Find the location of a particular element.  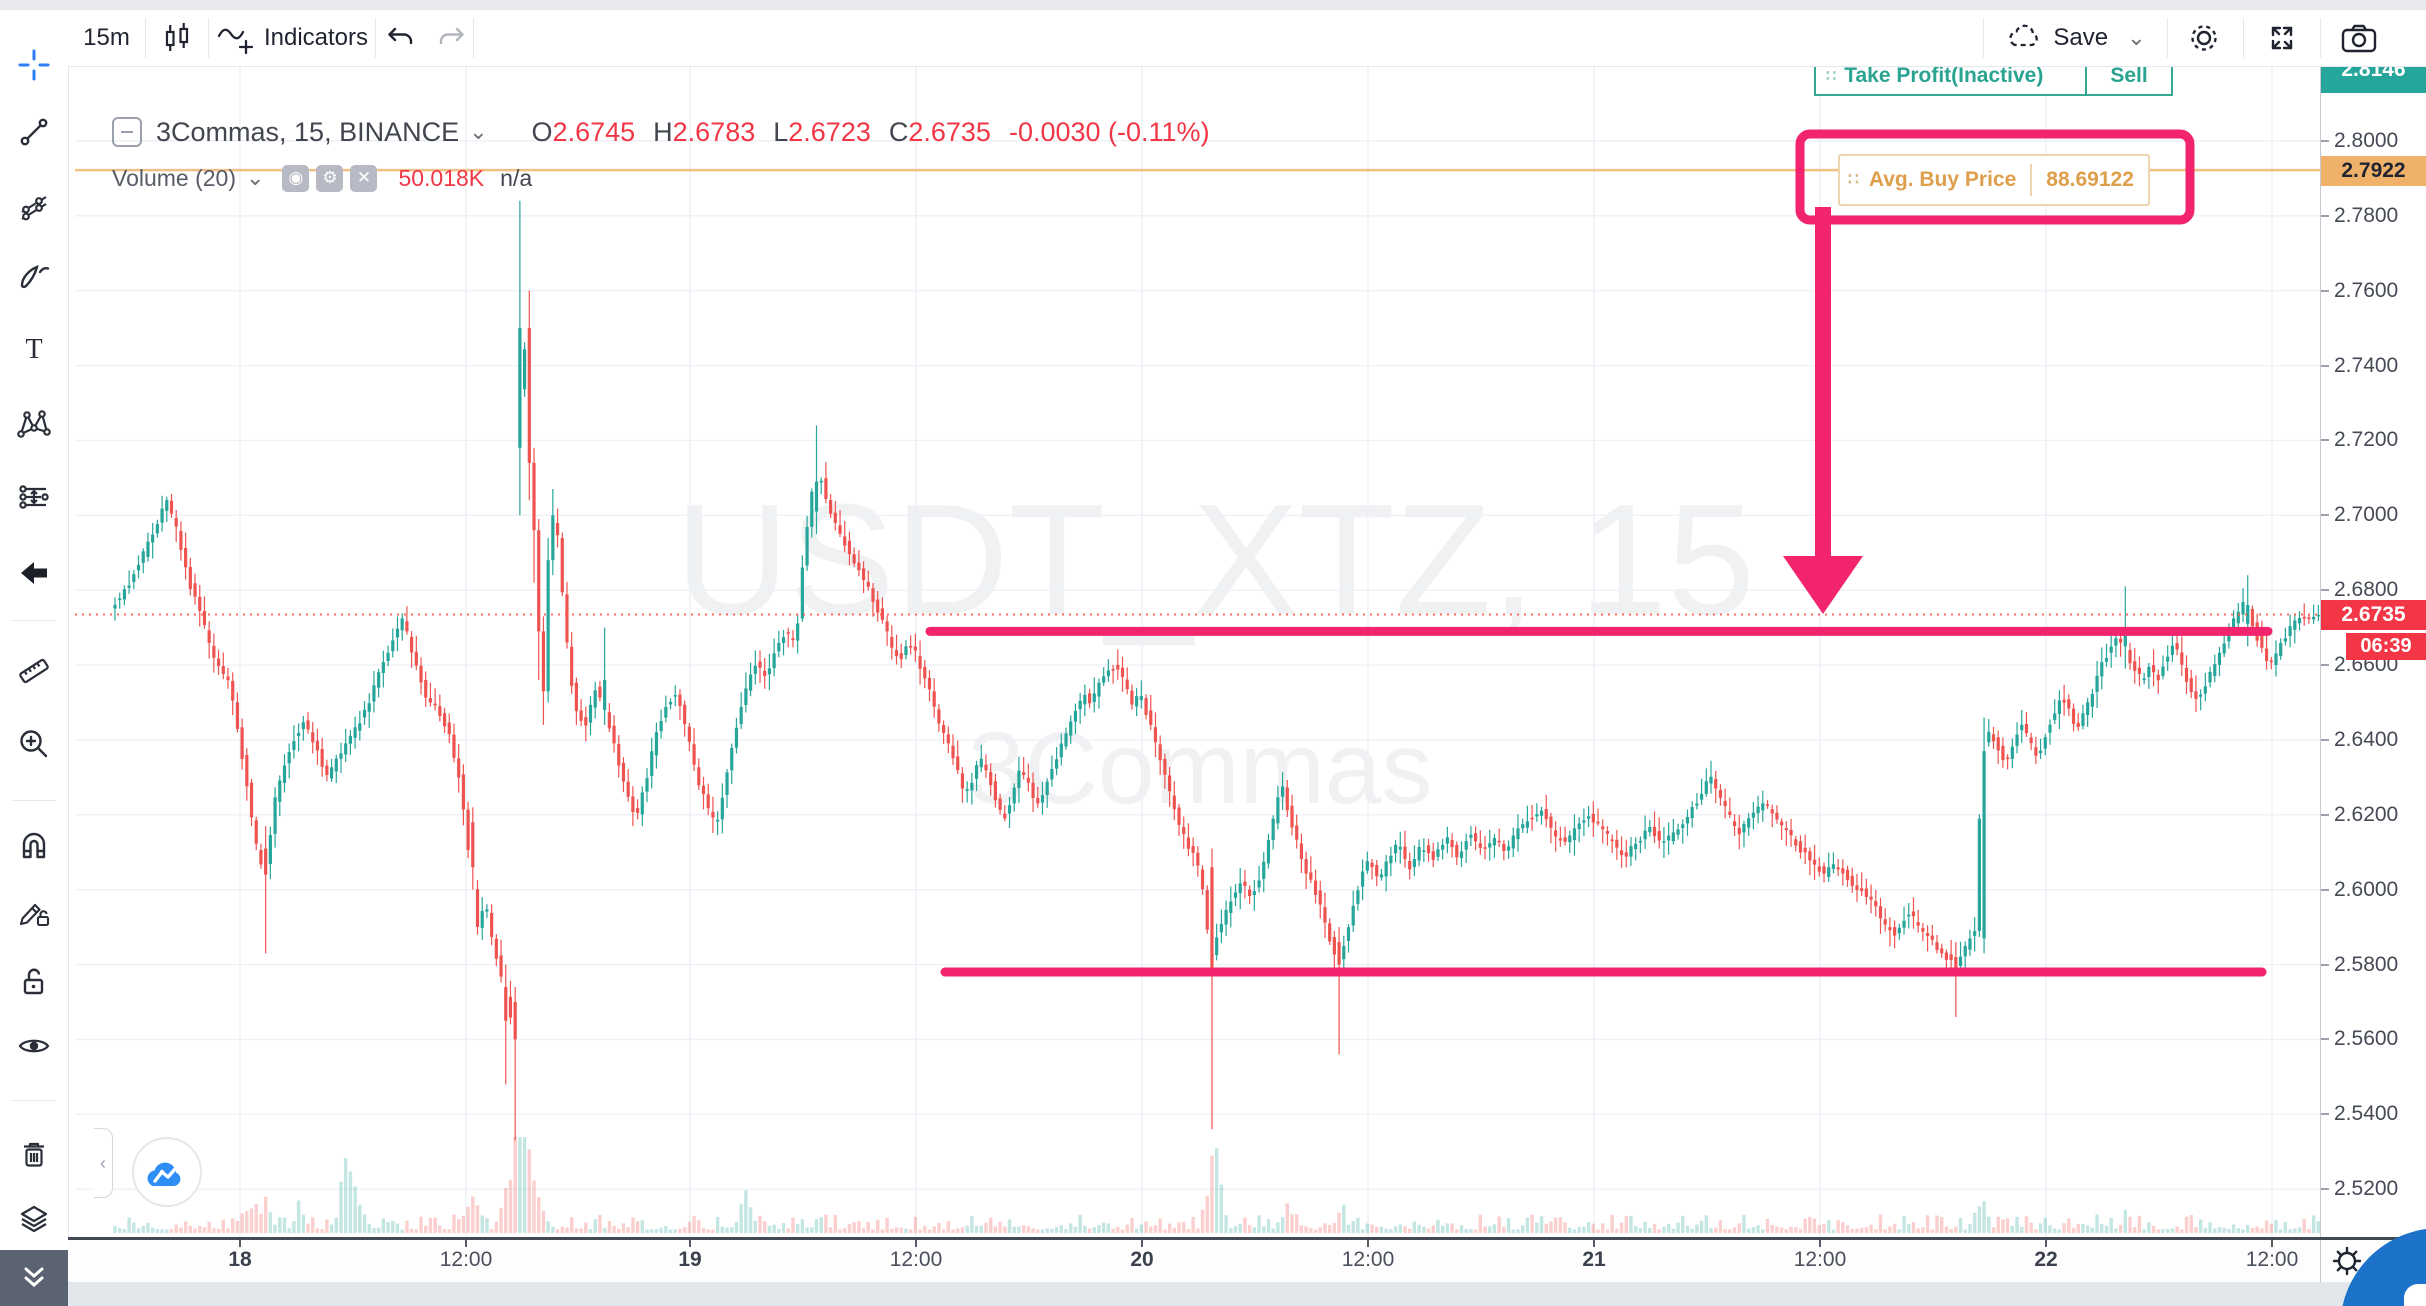

tool-remove-all is located at coordinates (34, 1155).